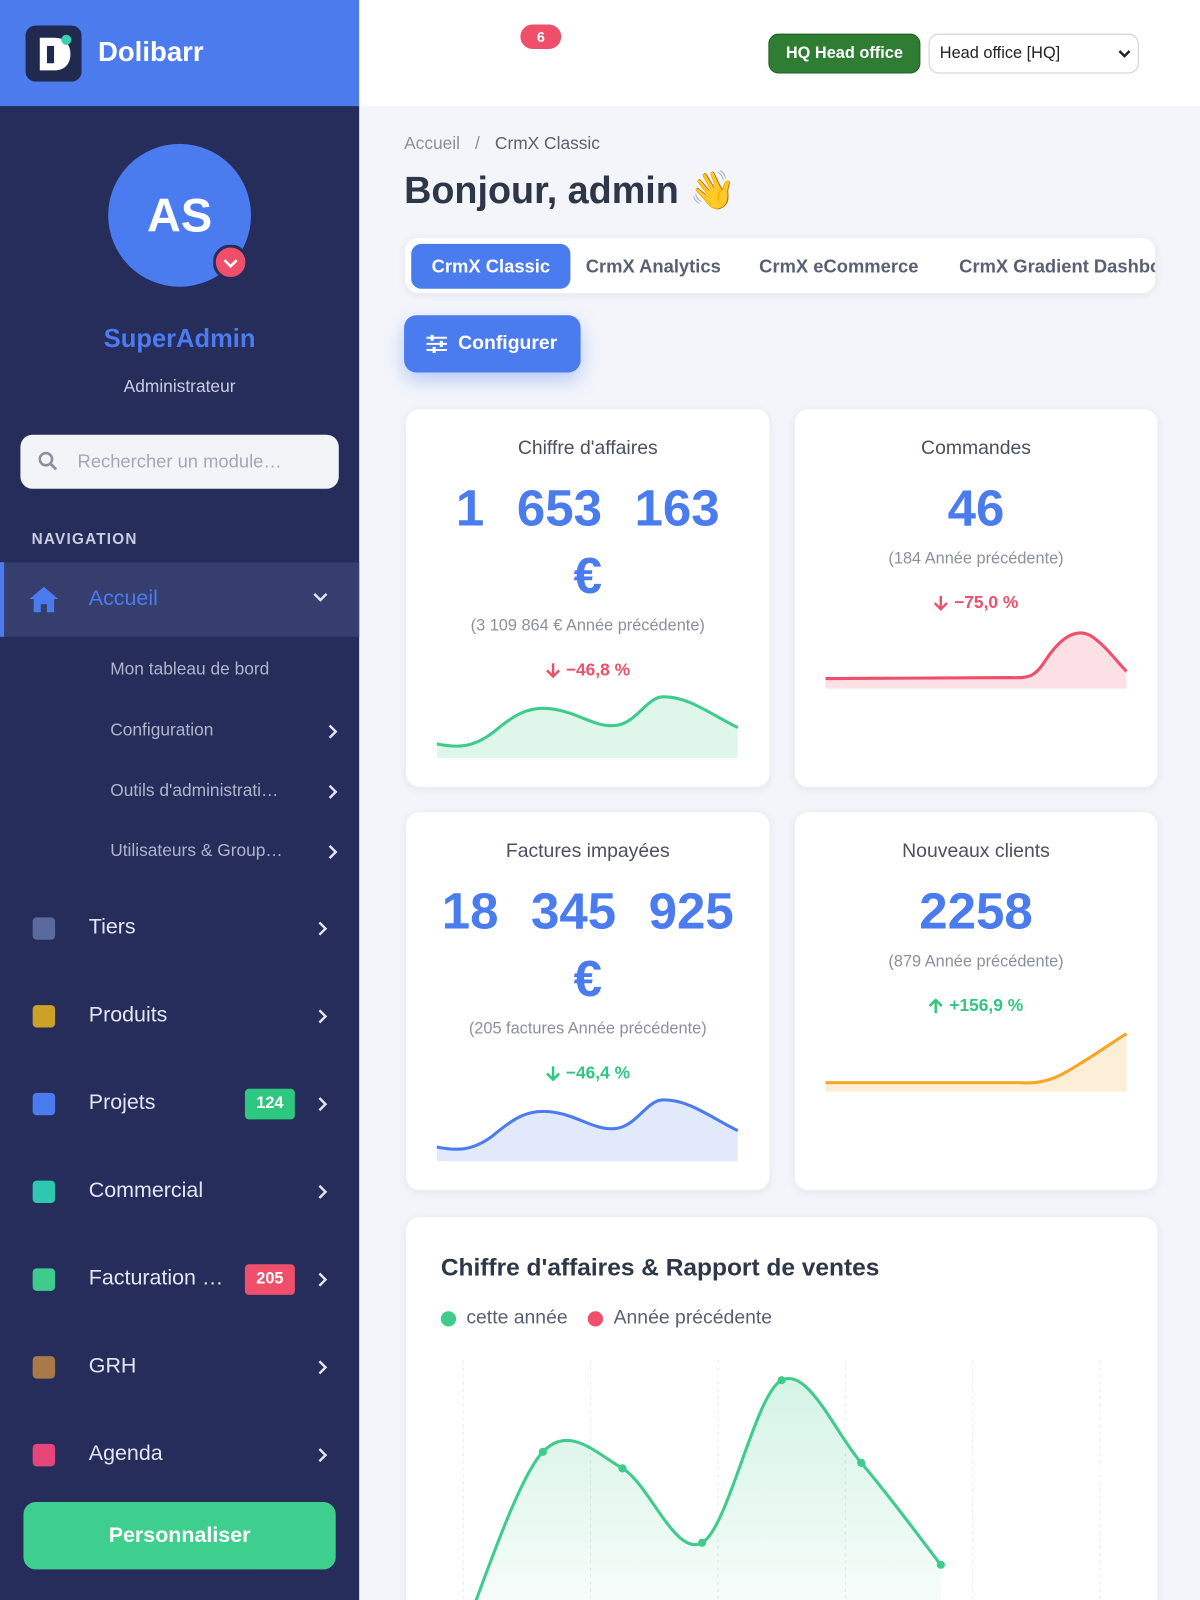  I want to click on submenu-item: Mon tableau de bord, so click(190, 669).